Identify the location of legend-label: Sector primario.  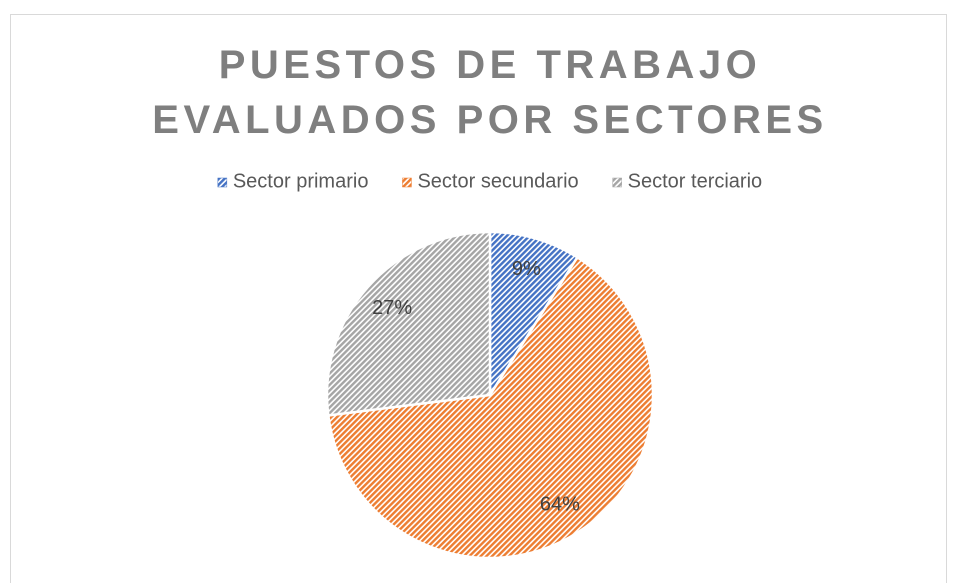
(301, 181).